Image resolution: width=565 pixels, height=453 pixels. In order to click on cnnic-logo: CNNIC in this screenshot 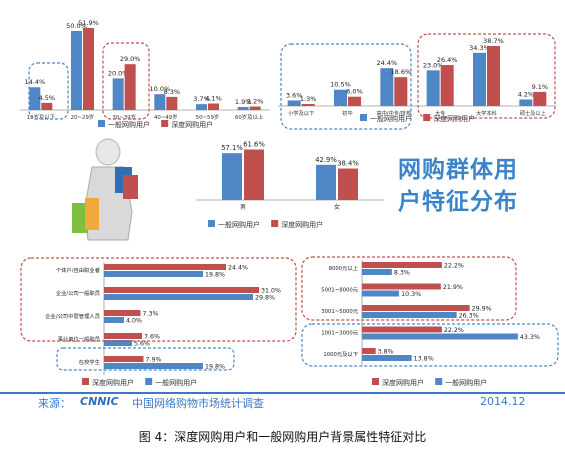, I will do `click(99, 401)`.